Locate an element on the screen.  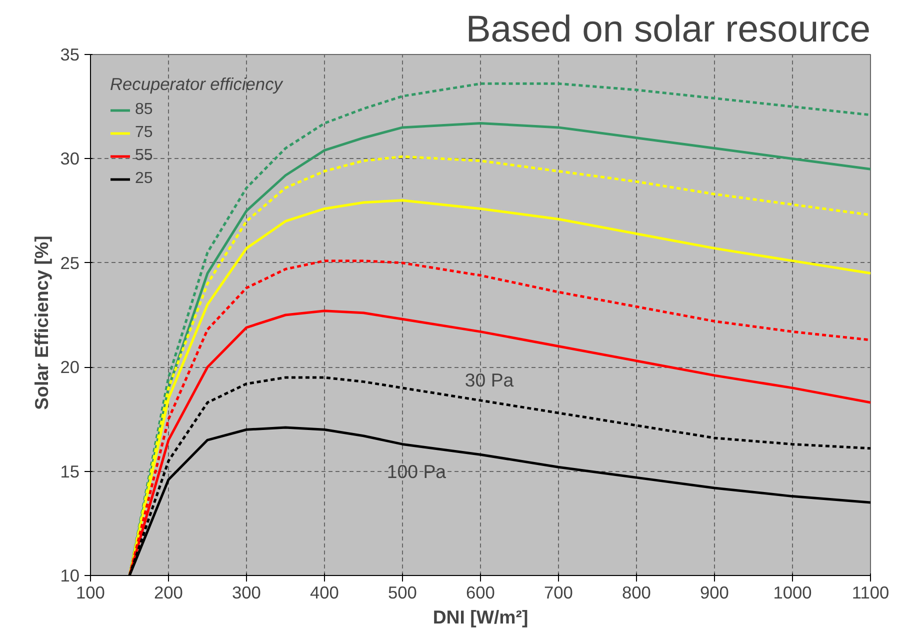
x-tick-label: 700 is located at coordinates (558, 592).